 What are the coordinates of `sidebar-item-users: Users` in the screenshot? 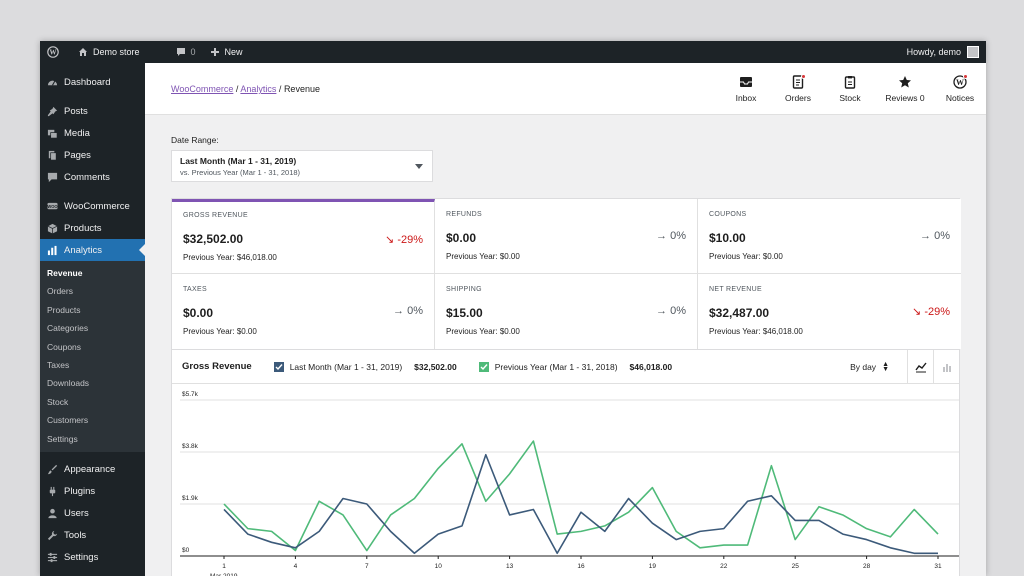 It's located at (92, 514).